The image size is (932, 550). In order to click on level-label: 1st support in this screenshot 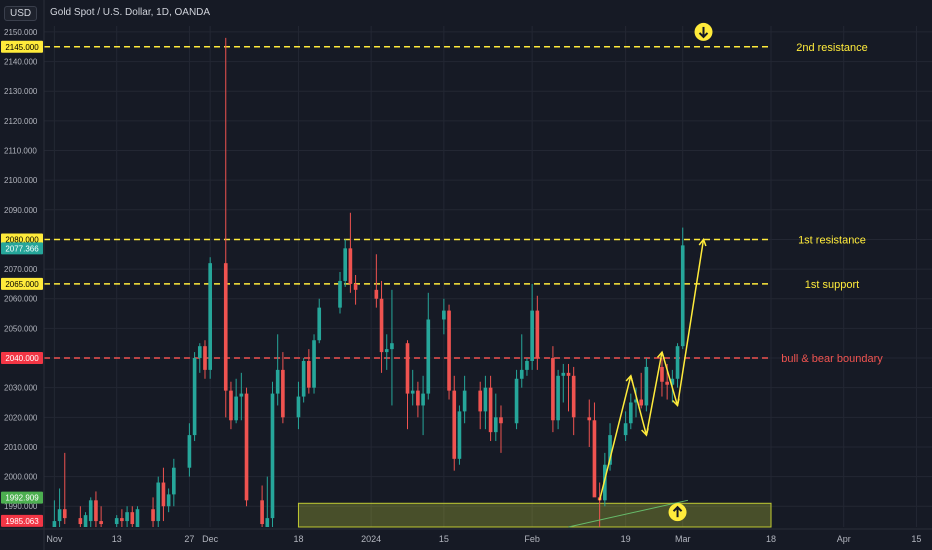, I will do `click(832, 285)`.